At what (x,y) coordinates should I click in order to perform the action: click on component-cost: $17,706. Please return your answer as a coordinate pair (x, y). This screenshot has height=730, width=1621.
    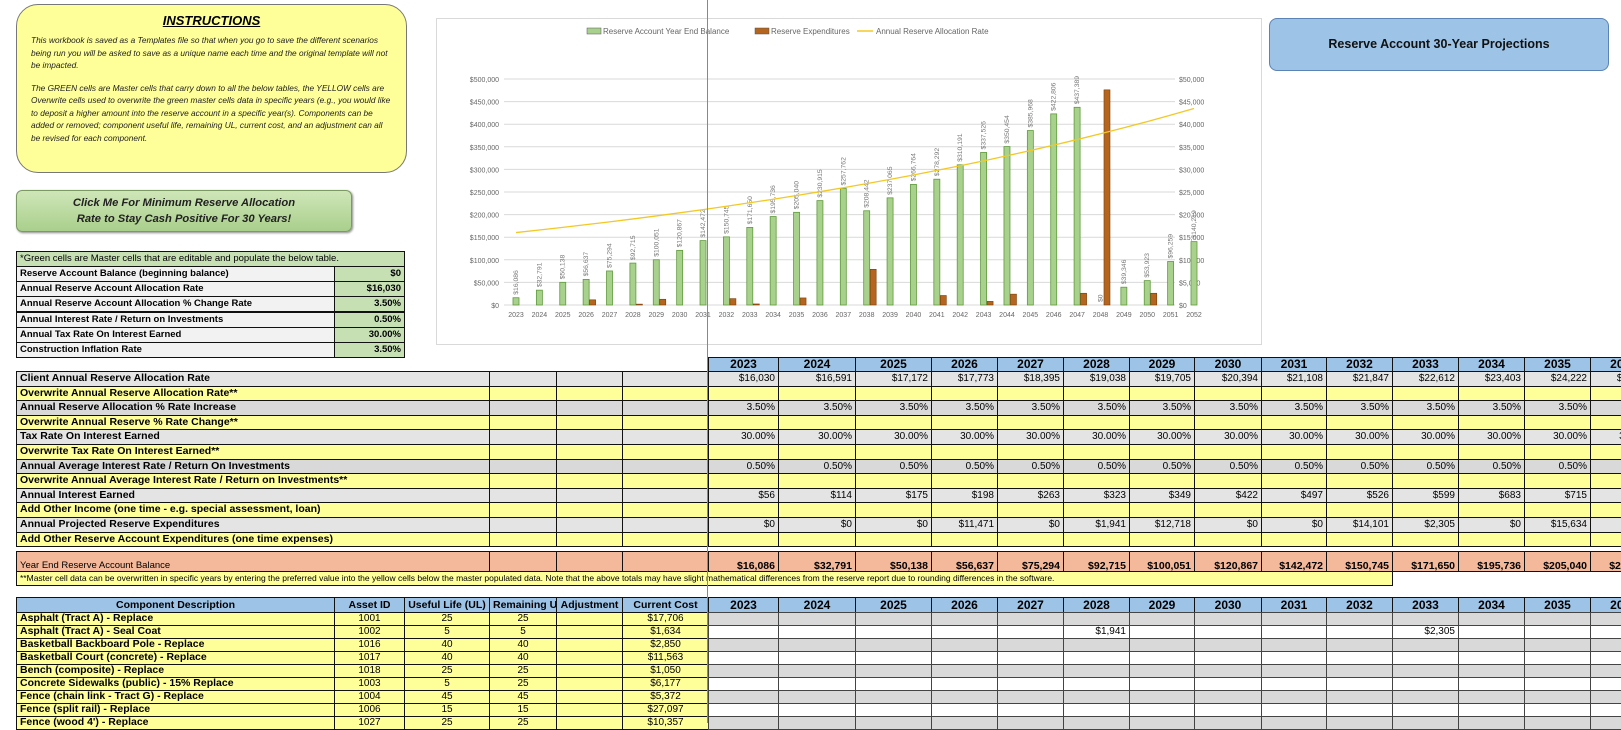
    Looking at the image, I should click on (665, 619).